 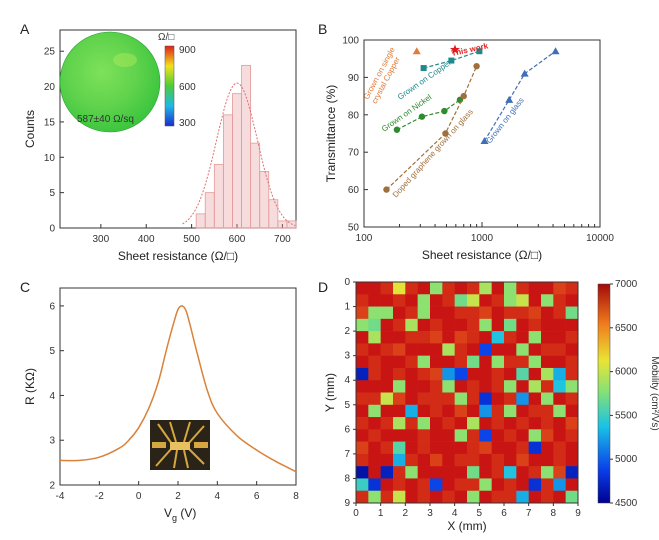 I want to click on panel-a-ytick-label: 20, so click(x=50, y=87).